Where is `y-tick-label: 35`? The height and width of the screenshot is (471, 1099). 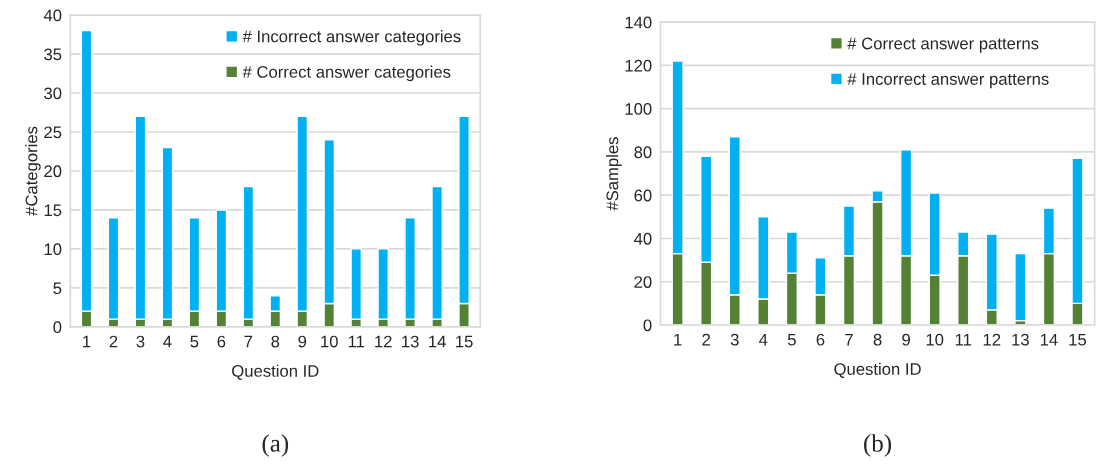
y-tick-label: 35 is located at coordinates (53, 54).